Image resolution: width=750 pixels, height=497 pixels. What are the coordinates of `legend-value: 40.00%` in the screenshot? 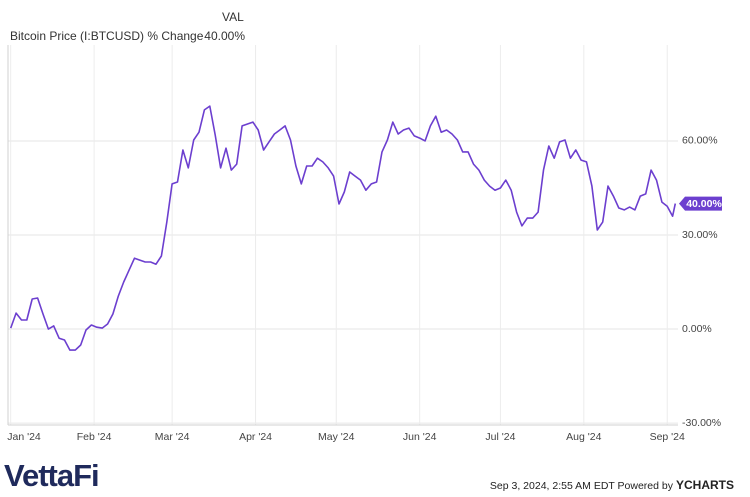 It's located at (224, 36).